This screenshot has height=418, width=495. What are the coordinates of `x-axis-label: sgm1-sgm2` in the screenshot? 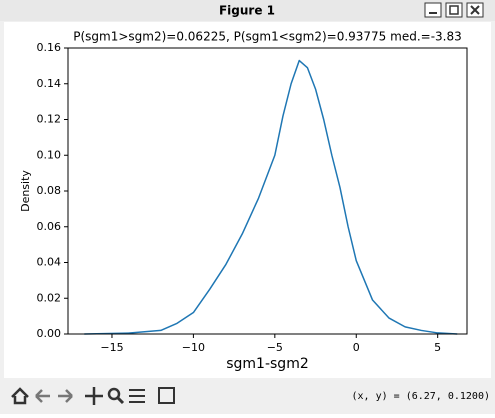 It's located at (267, 364).